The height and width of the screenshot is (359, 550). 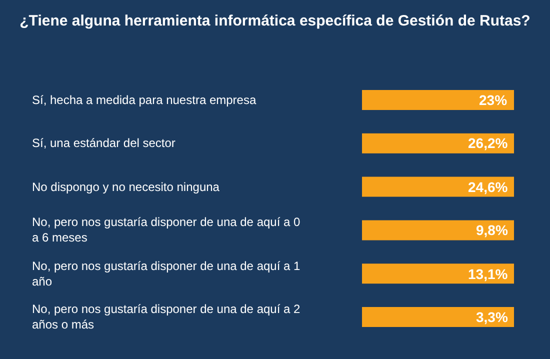 I want to click on category-label: Sí, hecha a medida para nuestra empresa, so click(x=144, y=100).